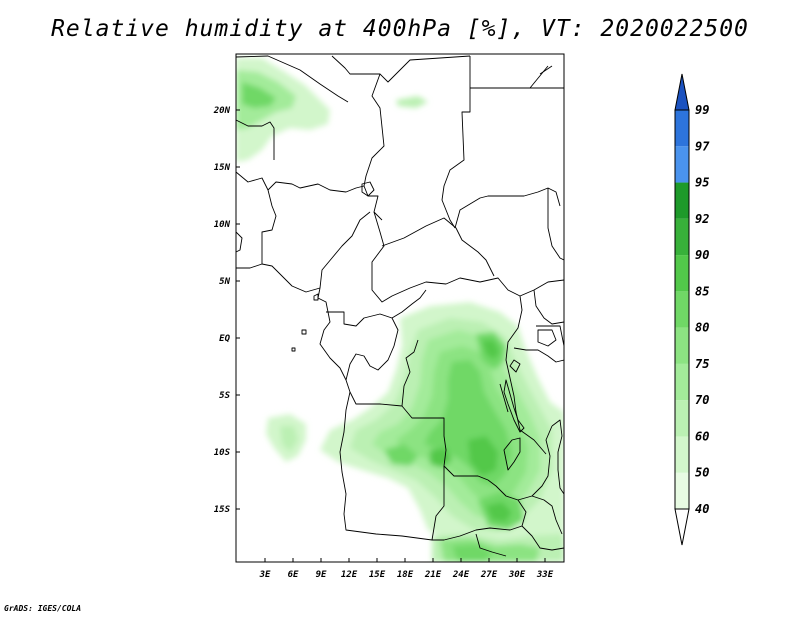 The height and width of the screenshot is (618, 800). Describe the element at coordinates (702, 110) in the screenshot. I see `colorbar-label: 99` at that location.